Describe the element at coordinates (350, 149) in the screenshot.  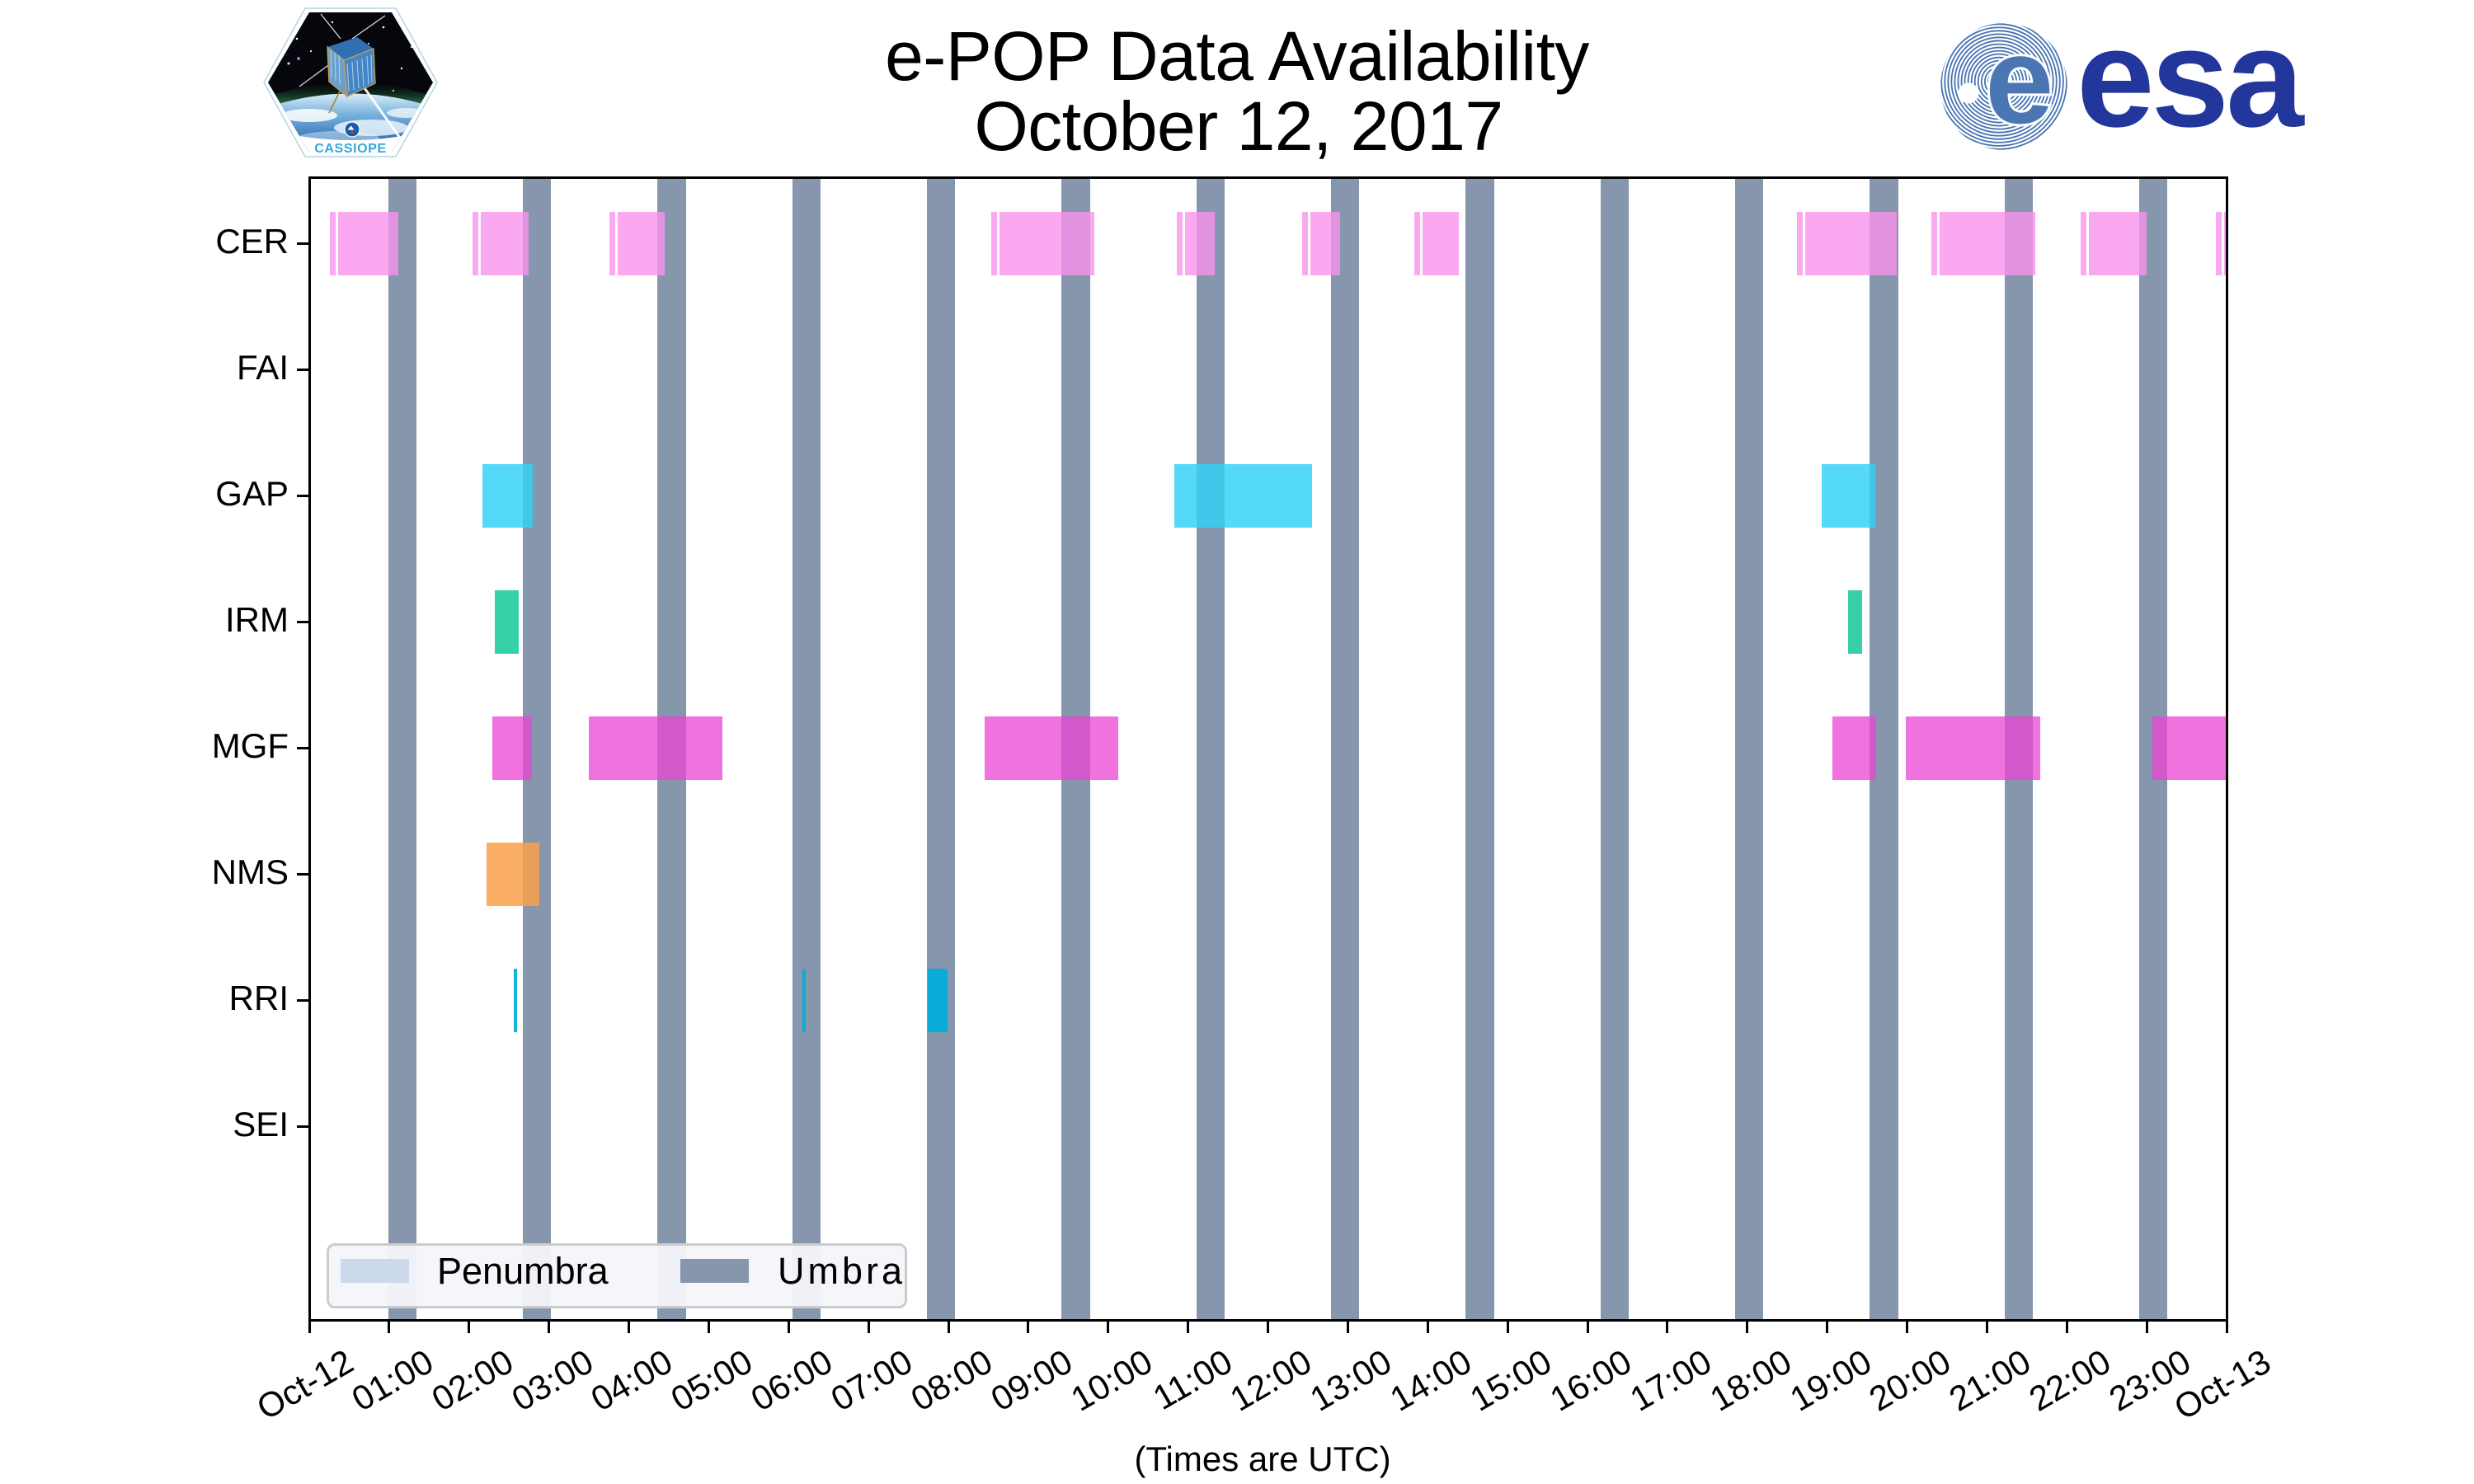
I see `svg-text: CASSIOPE` at that location.